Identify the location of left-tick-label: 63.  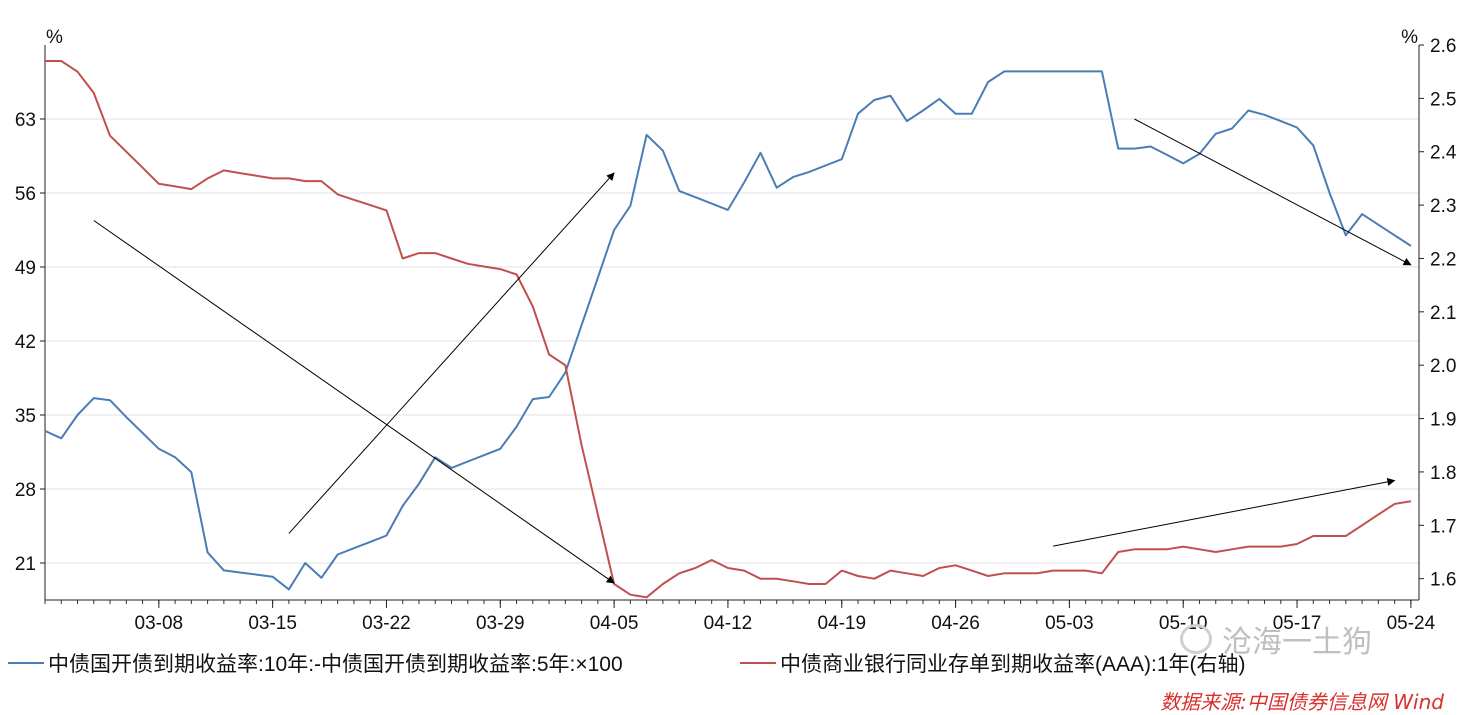
(25, 120).